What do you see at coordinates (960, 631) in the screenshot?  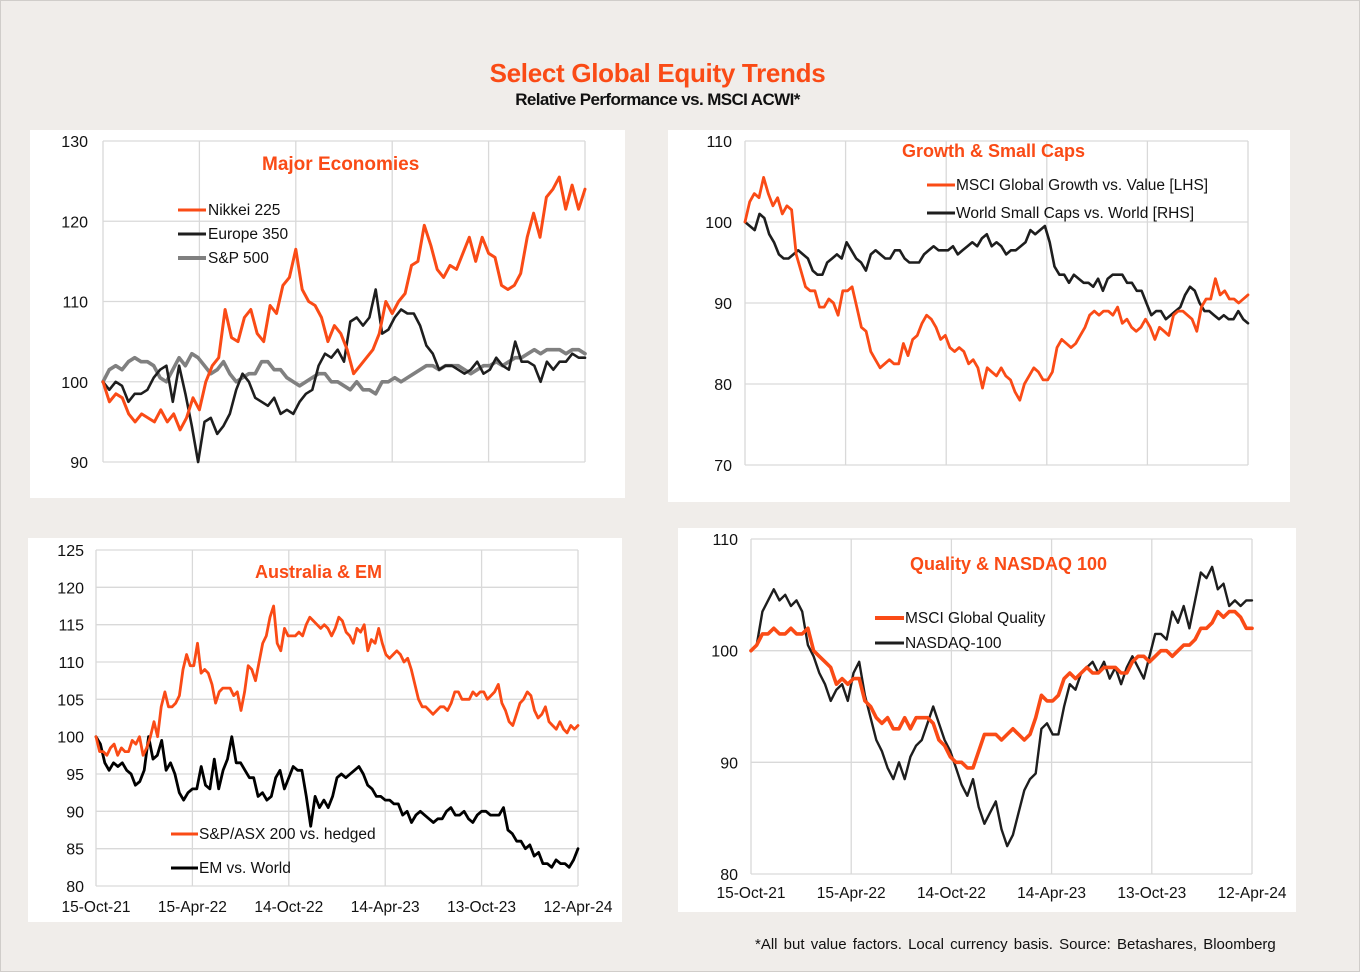 I see `legend: MSCI Global Quality NASDAQ-100` at bounding box center [960, 631].